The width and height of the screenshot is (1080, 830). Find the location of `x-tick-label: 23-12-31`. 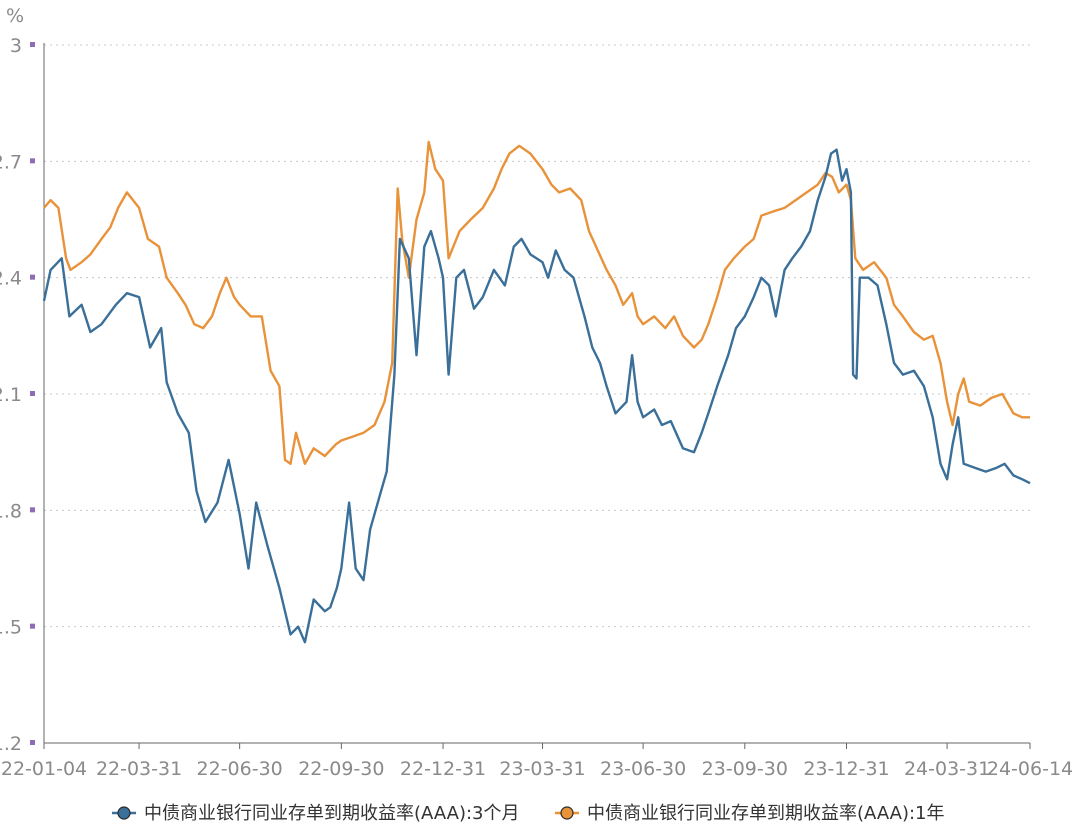

x-tick-label: 23-12-31 is located at coordinates (846, 769).